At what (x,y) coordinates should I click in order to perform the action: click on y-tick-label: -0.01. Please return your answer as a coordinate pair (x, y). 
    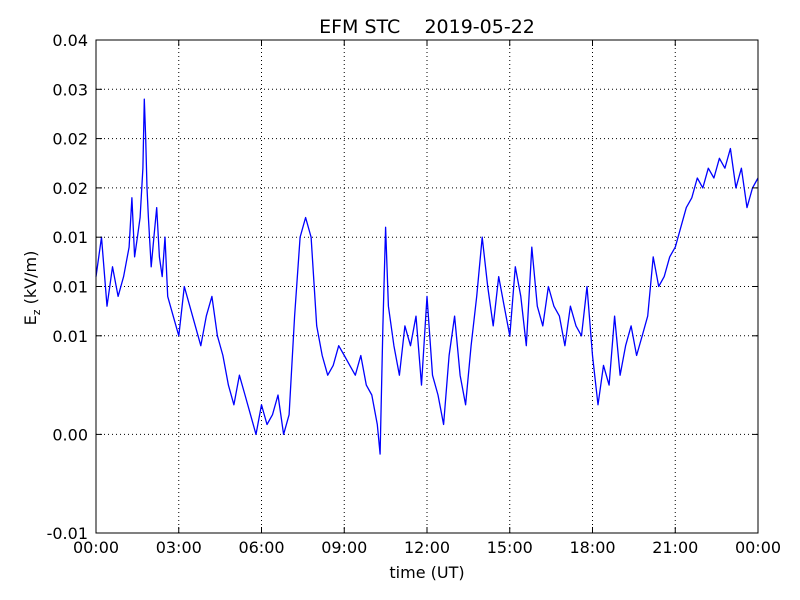
    Looking at the image, I should click on (67, 533).